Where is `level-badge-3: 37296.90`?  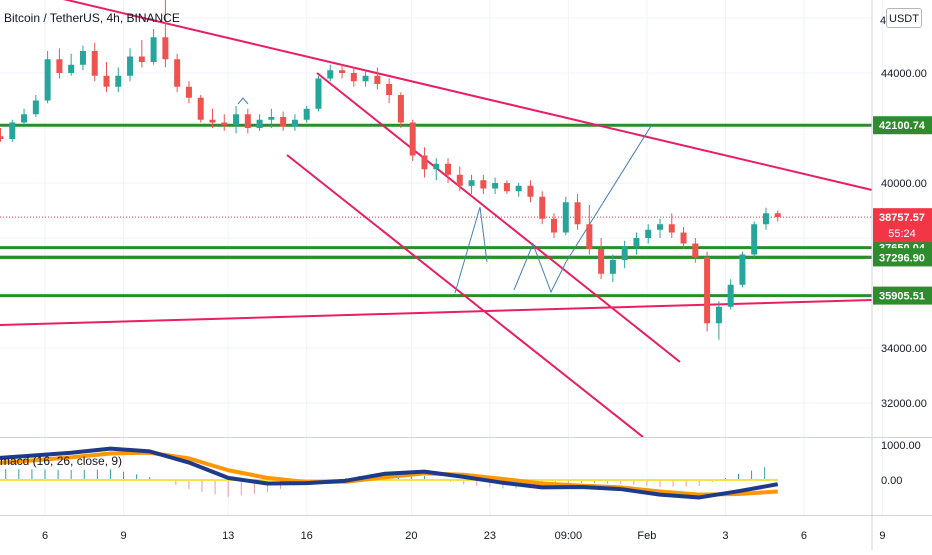 level-badge-3: 37296.90 is located at coordinates (902, 258).